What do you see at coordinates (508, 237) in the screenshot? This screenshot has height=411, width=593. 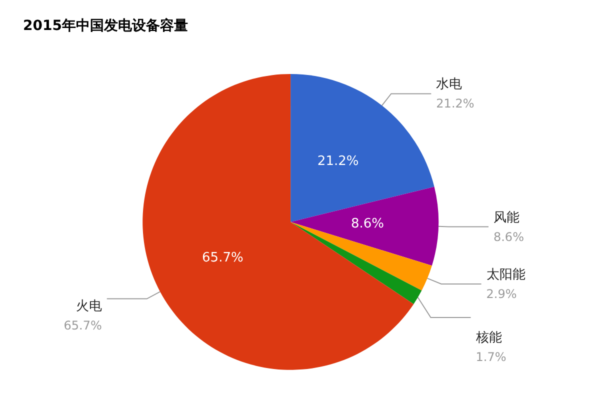 I see `data-label: 8.6%` at bounding box center [508, 237].